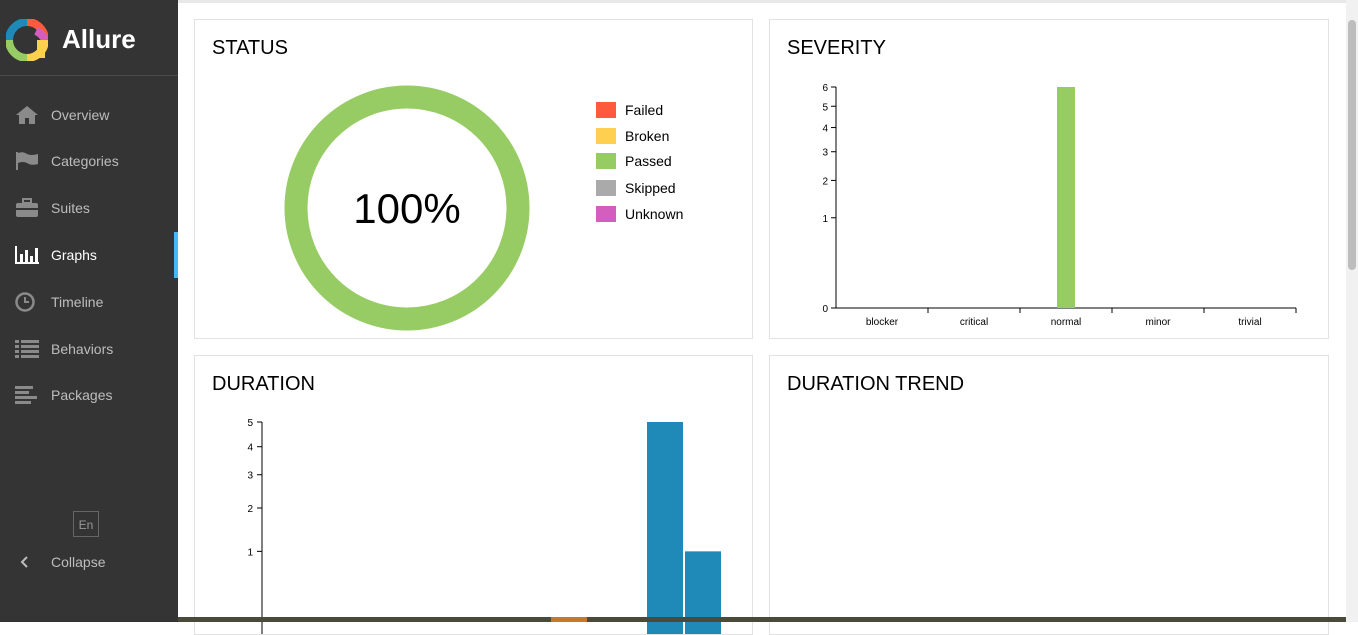 Image resolution: width=1358 pixels, height=635 pixels. I want to click on nav-behaviors: Behaviors, so click(89, 349).